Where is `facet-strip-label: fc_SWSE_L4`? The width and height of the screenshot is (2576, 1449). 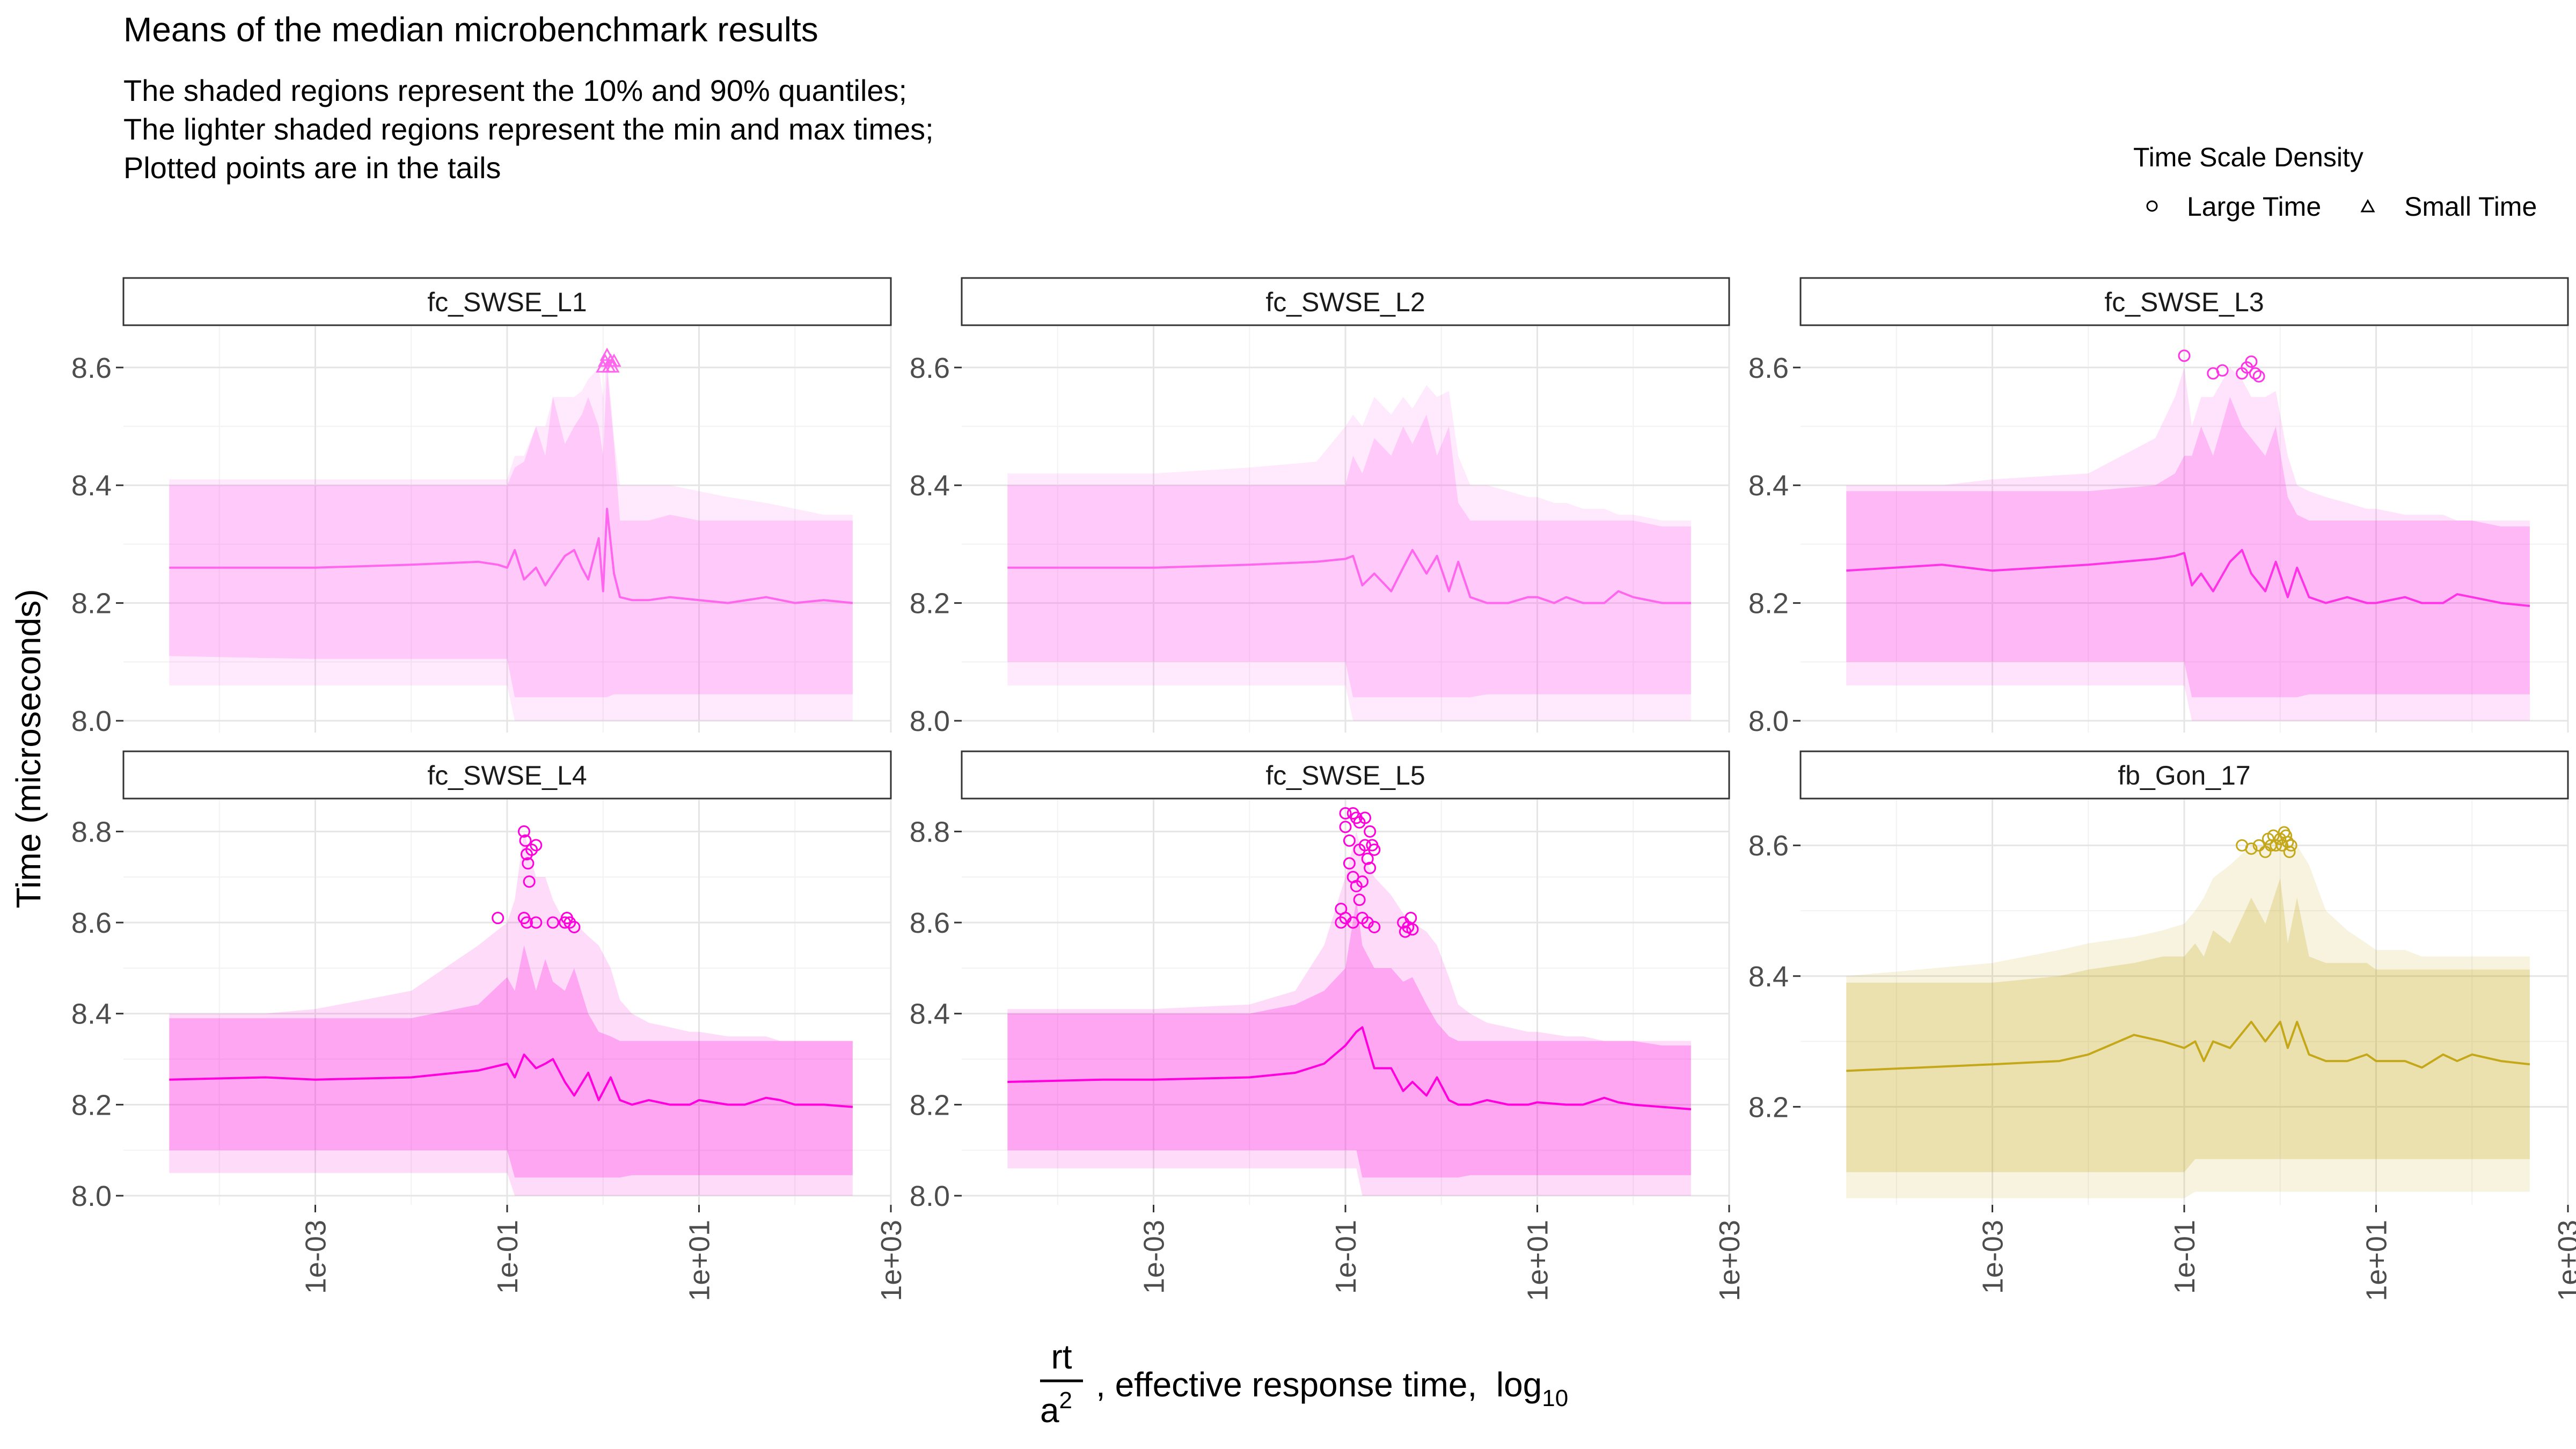 facet-strip-label: fc_SWSE_L4 is located at coordinates (507, 775).